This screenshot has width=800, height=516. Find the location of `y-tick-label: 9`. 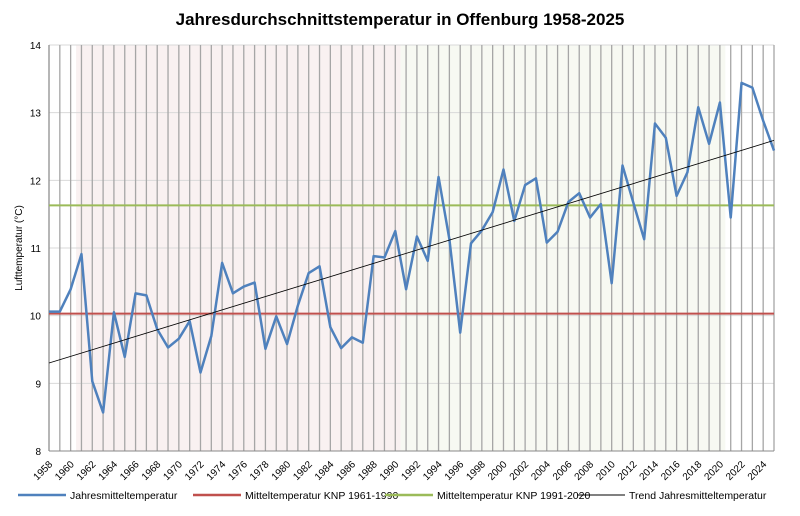

y-tick-label: 9 is located at coordinates (38, 384).